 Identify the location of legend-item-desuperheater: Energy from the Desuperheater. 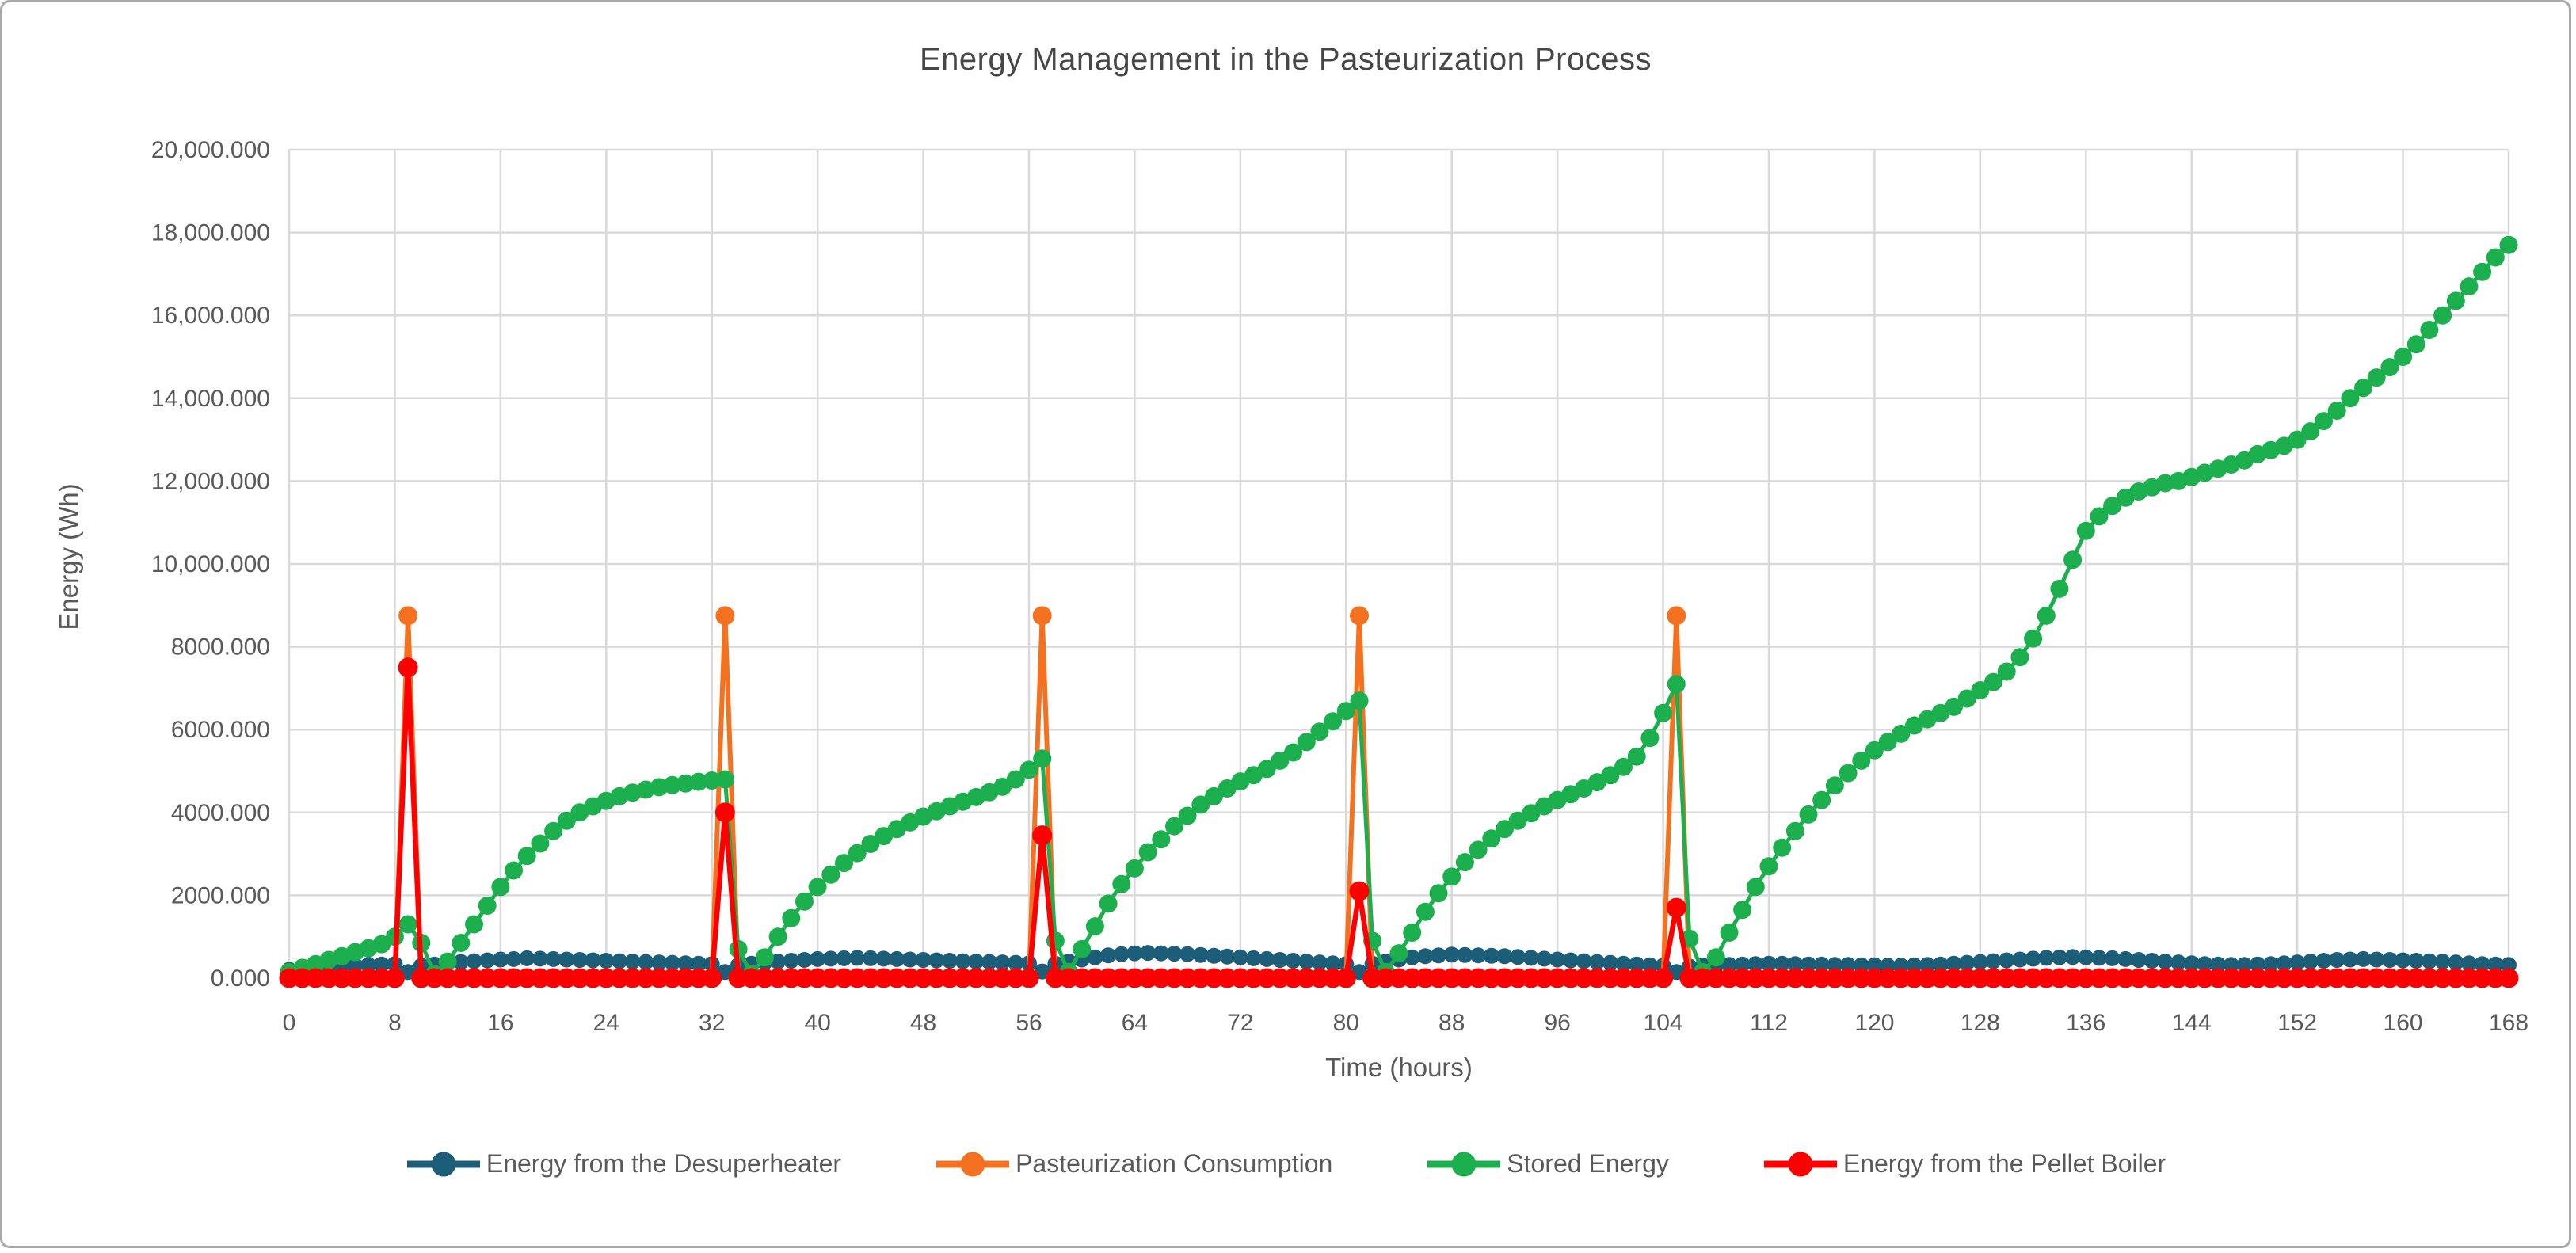
(623, 1164).